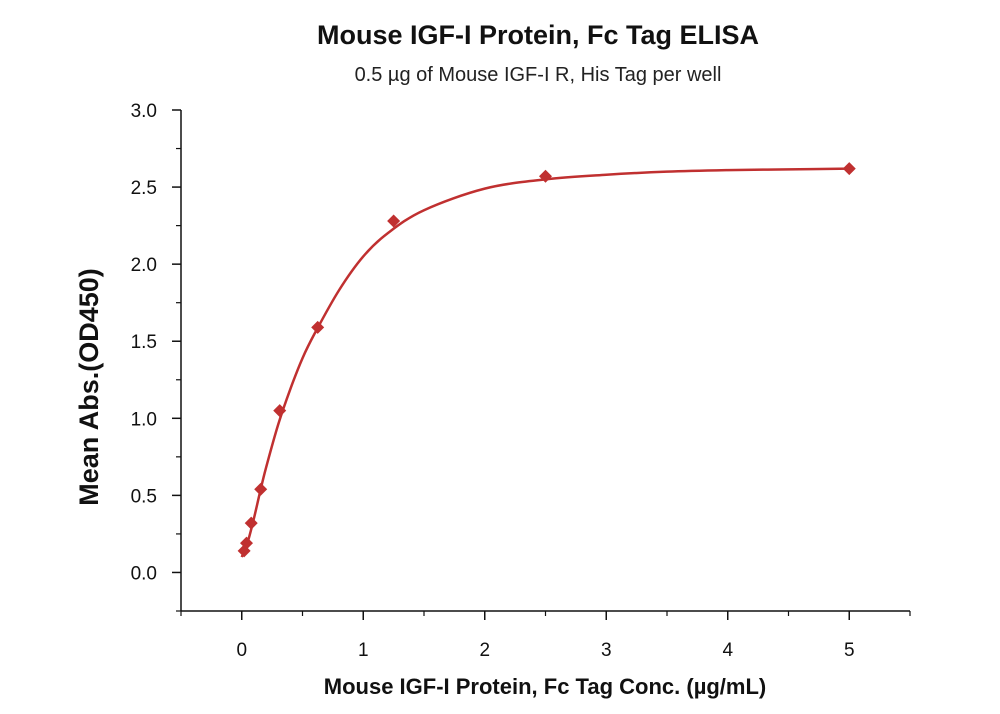 This screenshot has height=714, width=1000. I want to click on chart-title: Mouse IGF-I Protein, Fc Tag ELISA, so click(538, 35).